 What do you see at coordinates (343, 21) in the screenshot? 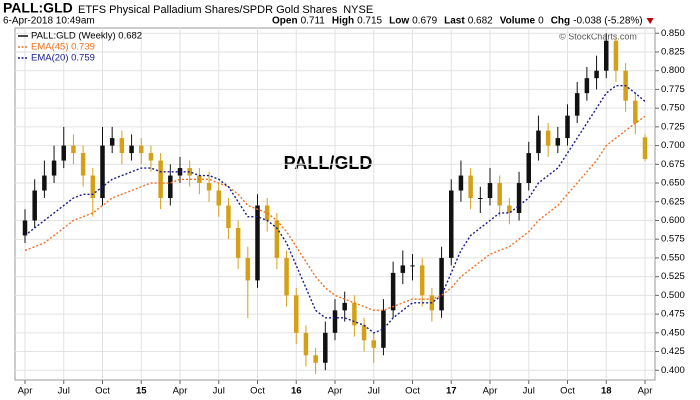
I see `quote-label: High` at bounding box center [343, 21].